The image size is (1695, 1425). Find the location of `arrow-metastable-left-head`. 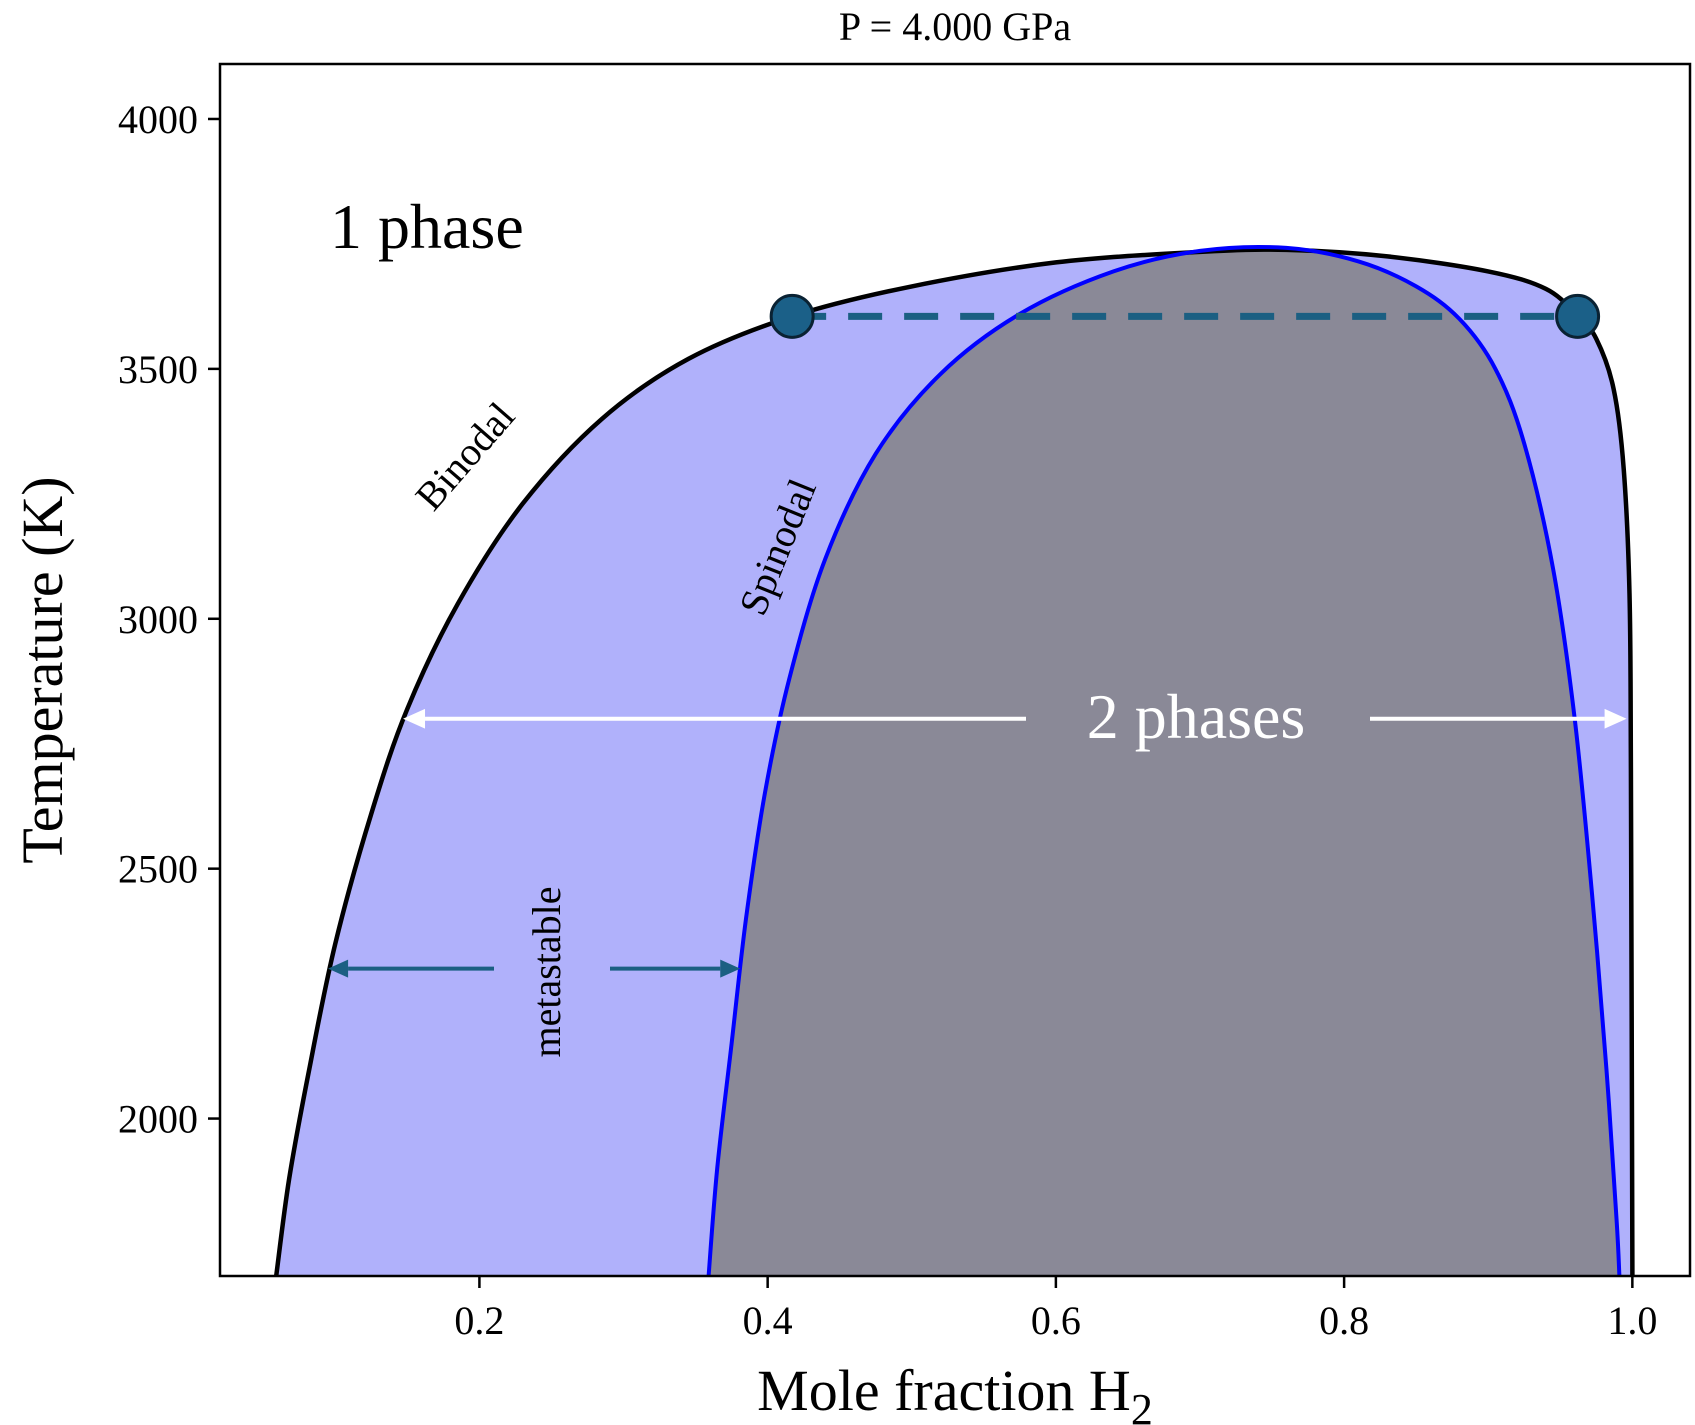

arrow-metastable-left-head is located at coordinates (338, 968).